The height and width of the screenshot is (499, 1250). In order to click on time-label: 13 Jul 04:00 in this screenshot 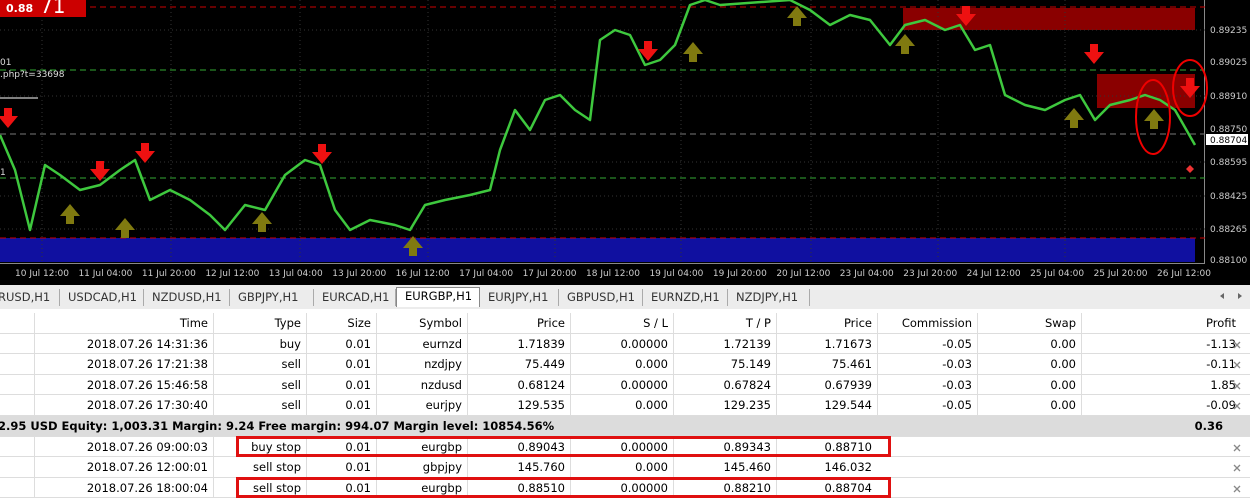, I will do `click(296, 274)`.